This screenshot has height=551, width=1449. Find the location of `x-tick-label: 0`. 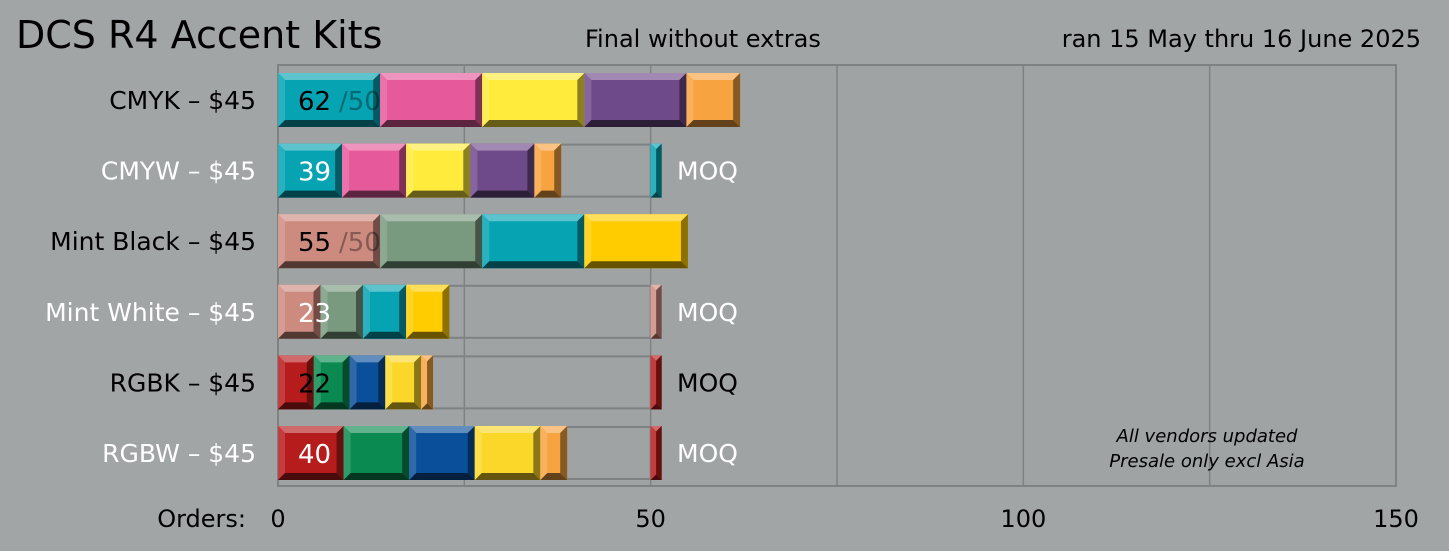

x-tick-label: 0 is located at coordinates (277, 519).